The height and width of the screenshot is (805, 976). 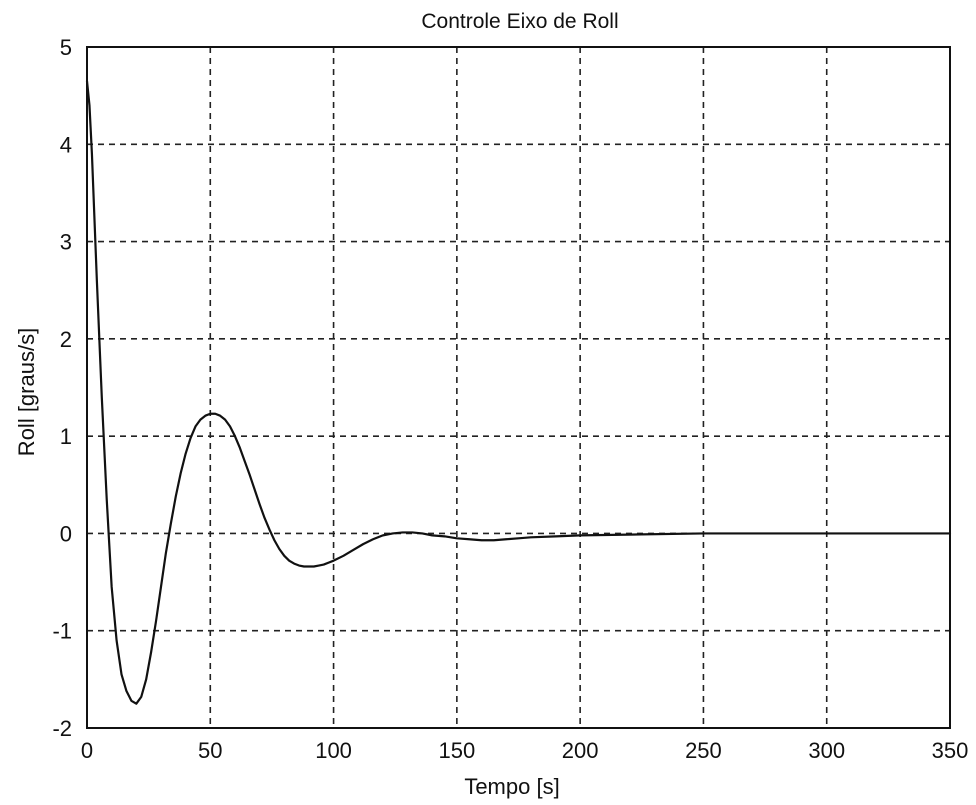 What do you see at coordinates (66, 47) in the screenshot?
I see `y-tick-label: 5` at bounding box center [66, 47].